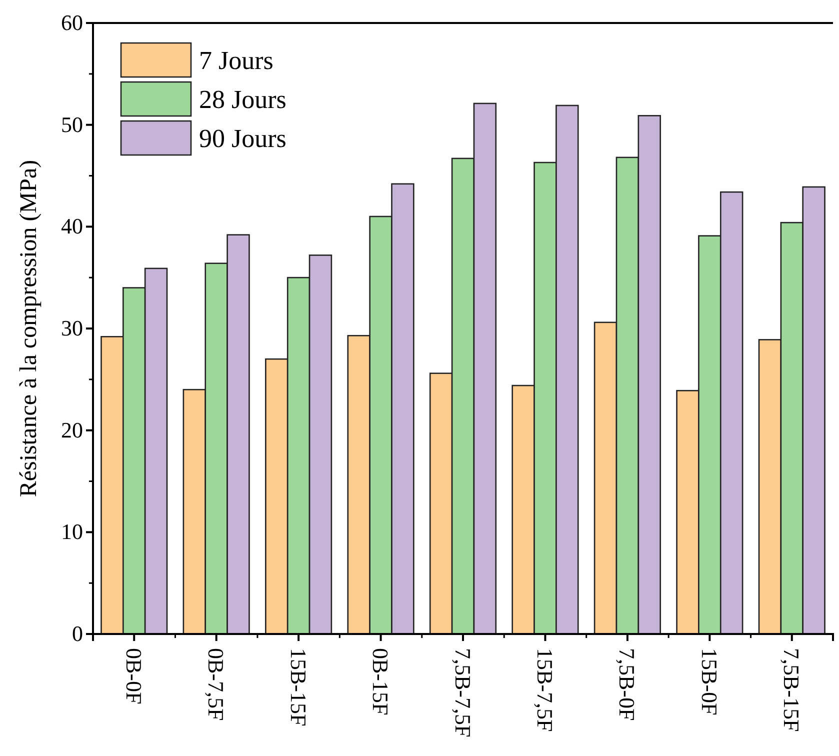 This screenshot has height=756, width=839. Describe the element at coordinates (72, 124) in the screenshot. I see `y-tick-label: 50` at that location.